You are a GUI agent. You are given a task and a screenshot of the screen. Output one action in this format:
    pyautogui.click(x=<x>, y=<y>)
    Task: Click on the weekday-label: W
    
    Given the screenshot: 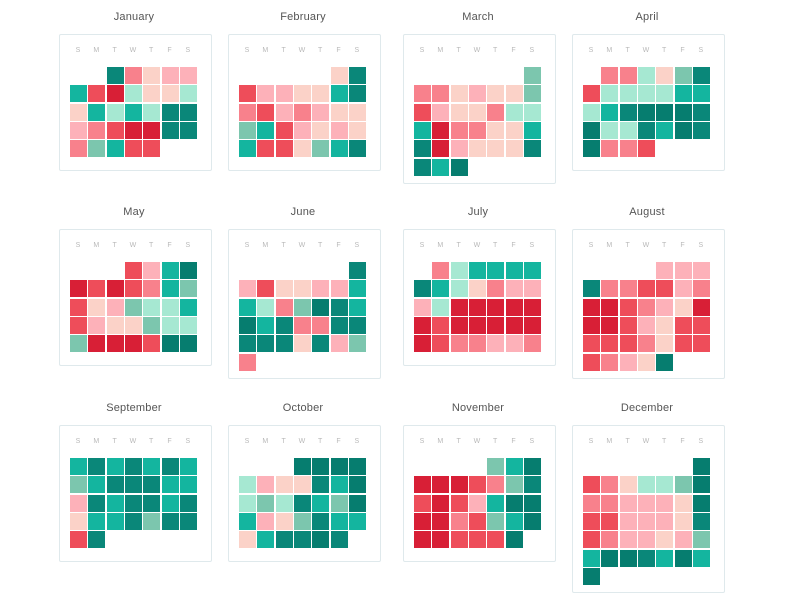 What is the action you would take?
    pyautogui.click(x=302, y=245)
    